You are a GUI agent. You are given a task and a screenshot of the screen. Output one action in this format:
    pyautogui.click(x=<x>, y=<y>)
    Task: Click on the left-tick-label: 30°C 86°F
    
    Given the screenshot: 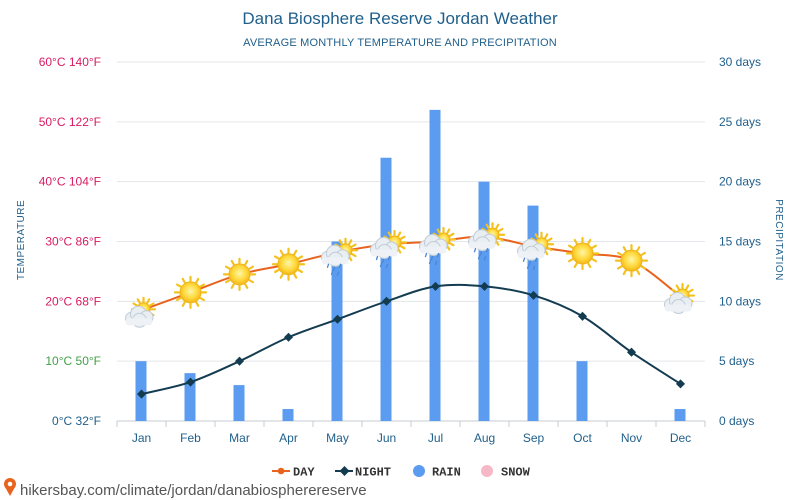 What is the action you would take?
    pyautogui.click(x=73, y=242)
    